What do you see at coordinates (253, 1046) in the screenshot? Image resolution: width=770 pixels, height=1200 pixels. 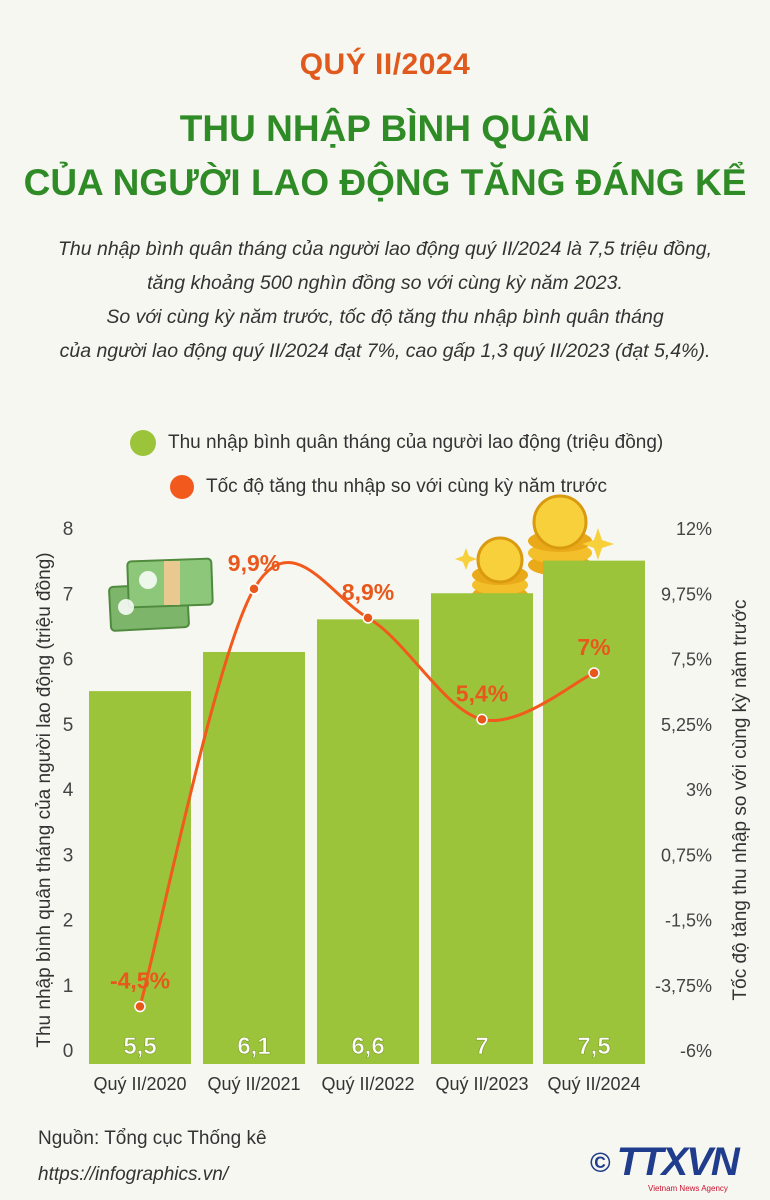 I see `income-bar-label: 6,1` at bounding box center [253, 1046].